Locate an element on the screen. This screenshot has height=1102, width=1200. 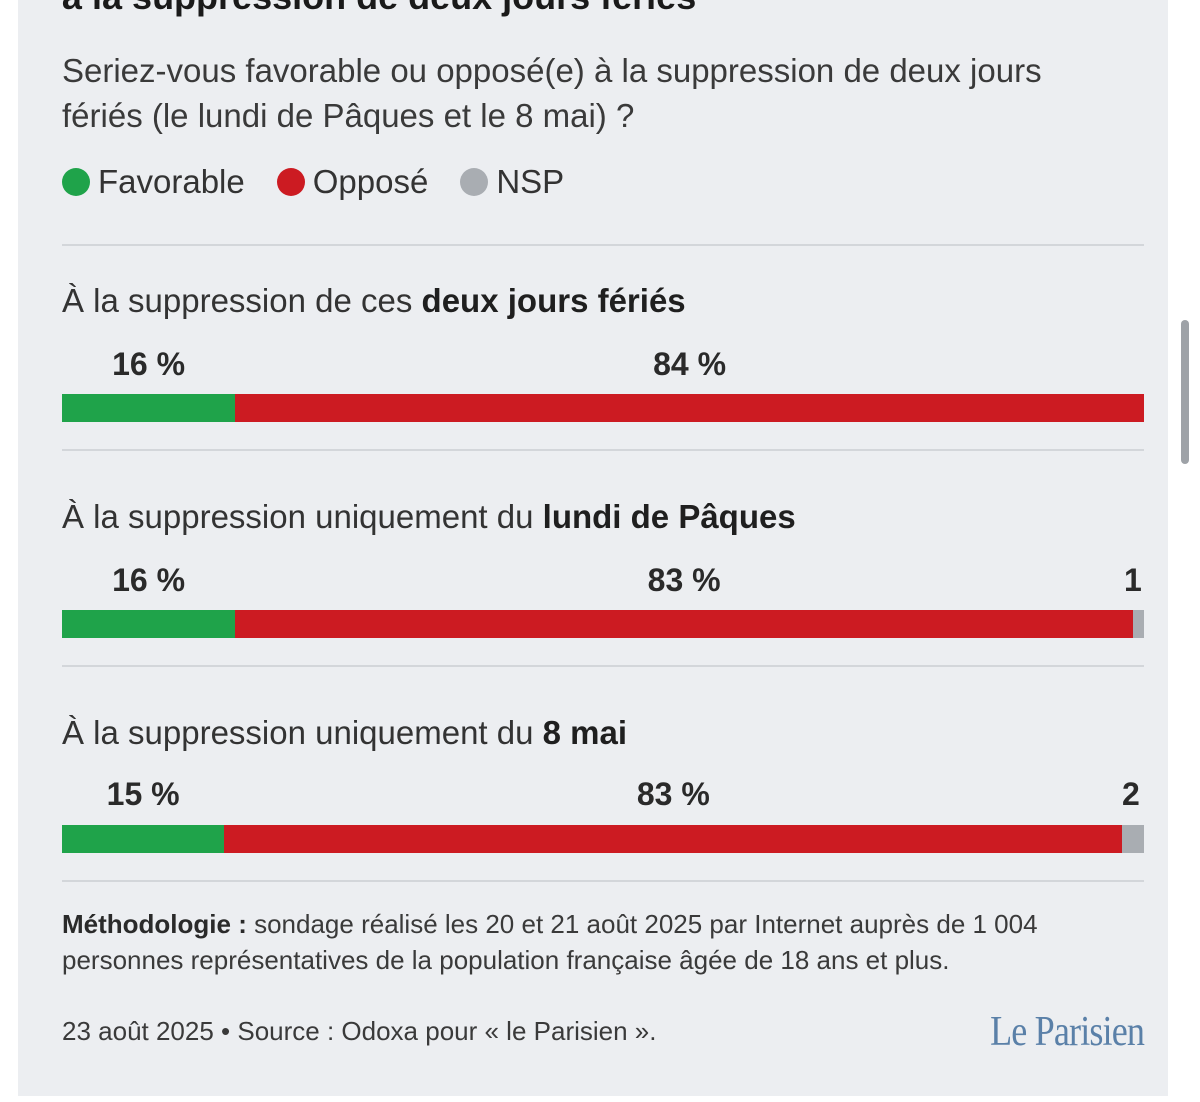
row-label-prefix: À la suppression de ces is located at coordinates (242, 300).